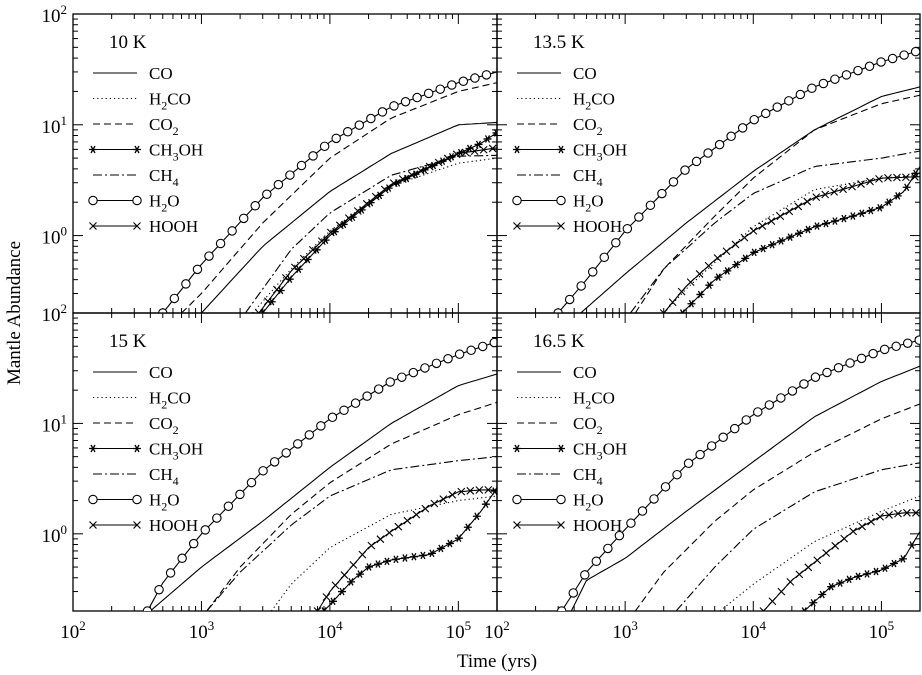 The height and width of the screenshot is (675, 922). I want to click on x-axis-label: Time (yrs), so click(497, 661).